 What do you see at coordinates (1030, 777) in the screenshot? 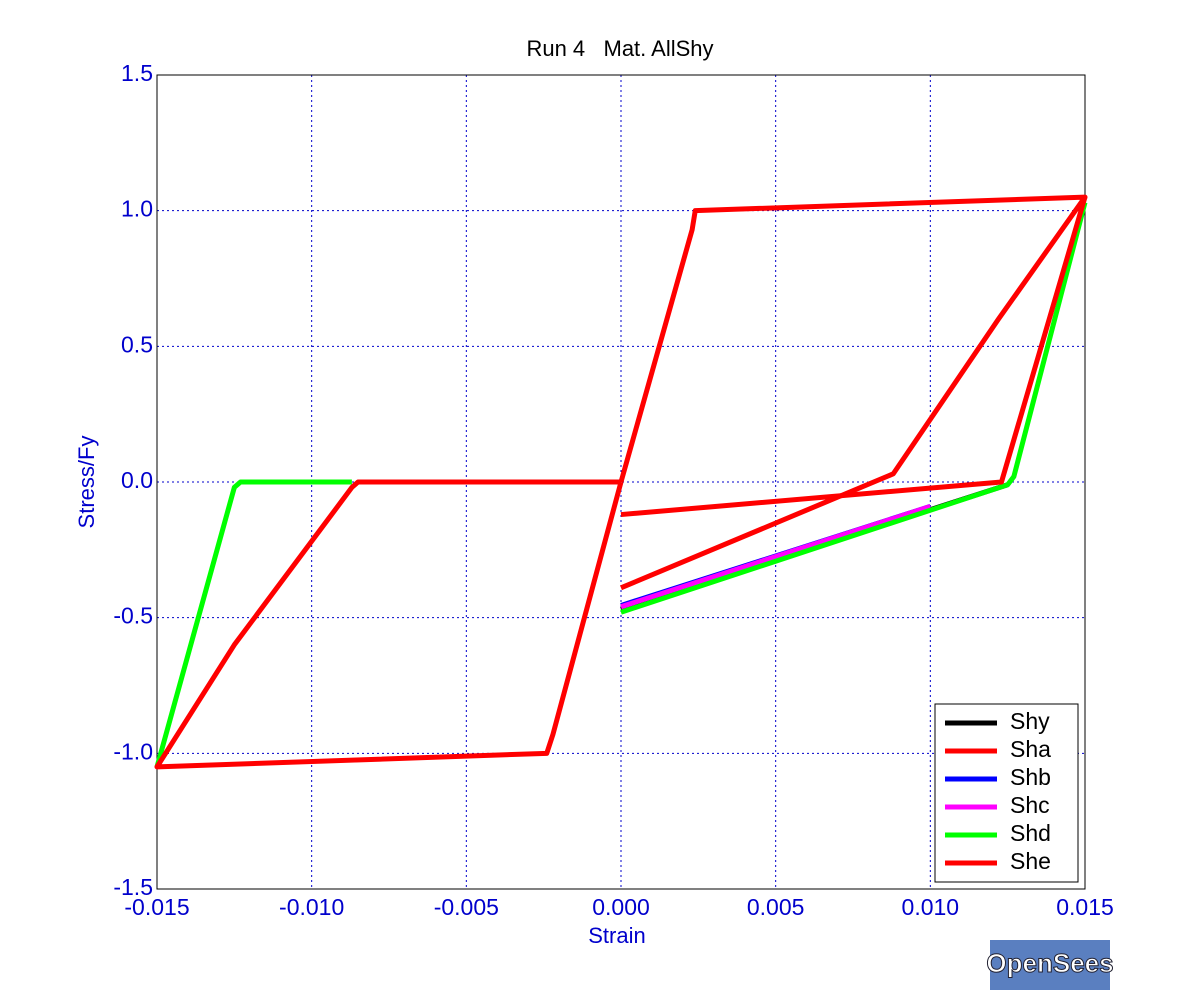
I see `legend-label: Shb` at bounding box center [1030, 777].